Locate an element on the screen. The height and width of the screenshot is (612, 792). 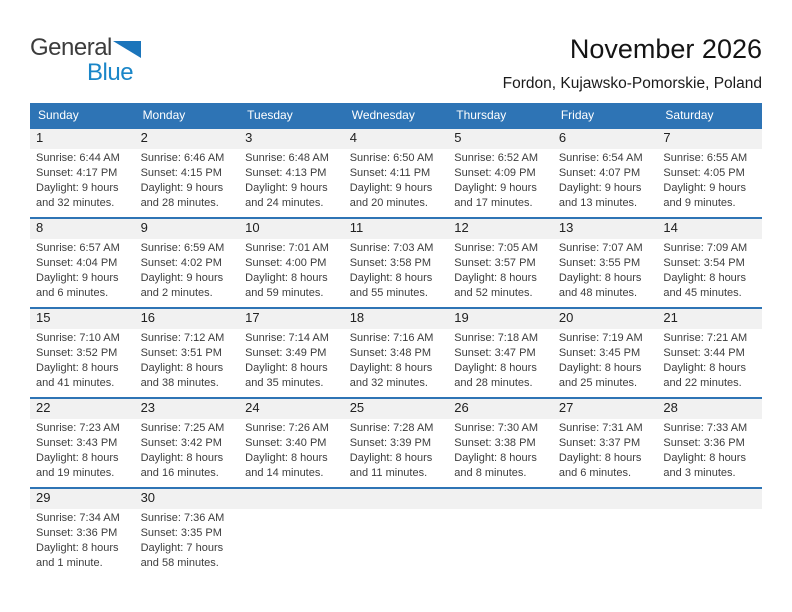
day-number-11: 11 is located at coordinates (356, 227).